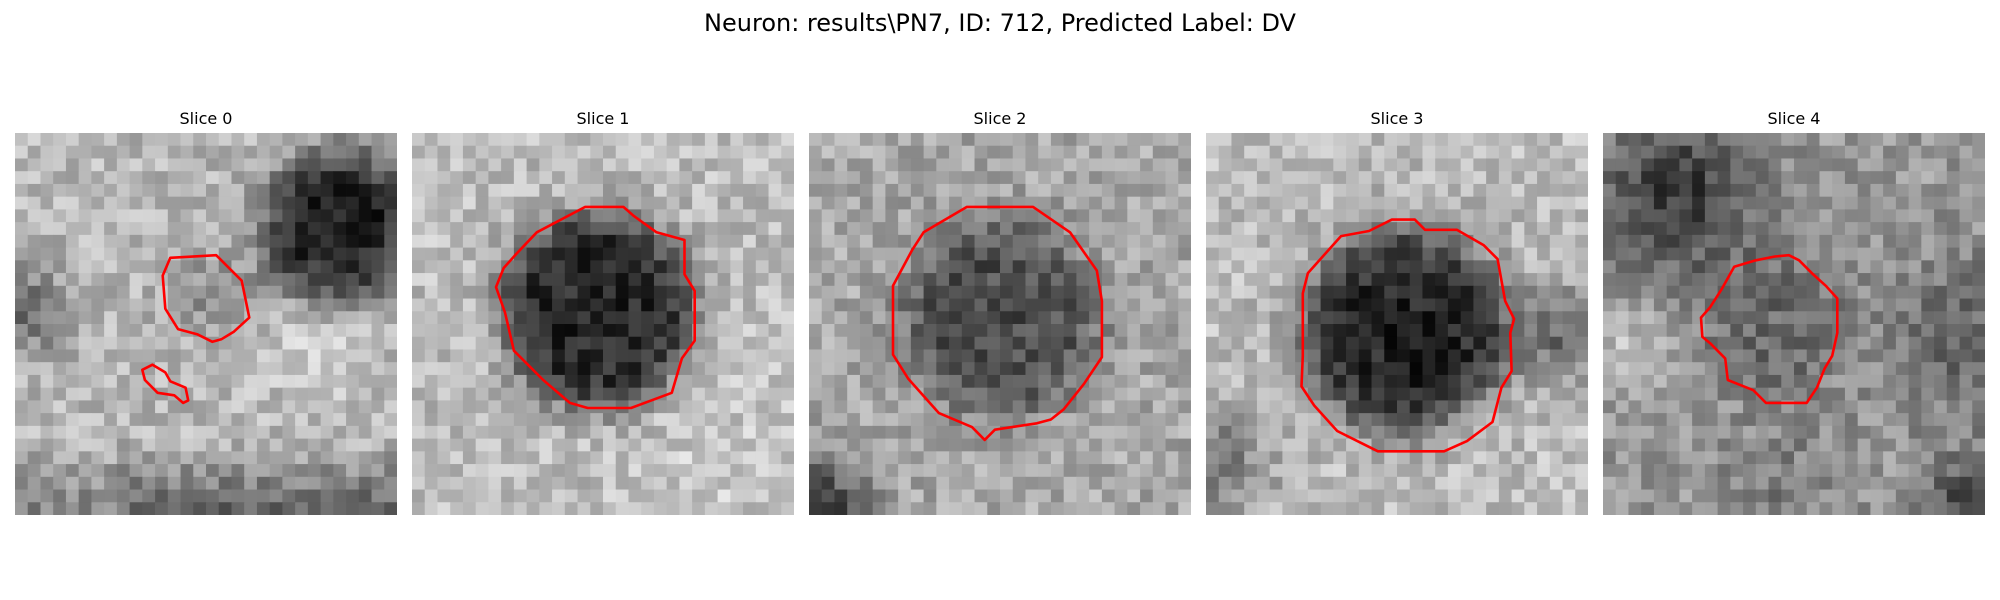 This screenshot has height=600, width=2000. I want to click on slice-panel-2: Slice 2, so click(1000, 311).